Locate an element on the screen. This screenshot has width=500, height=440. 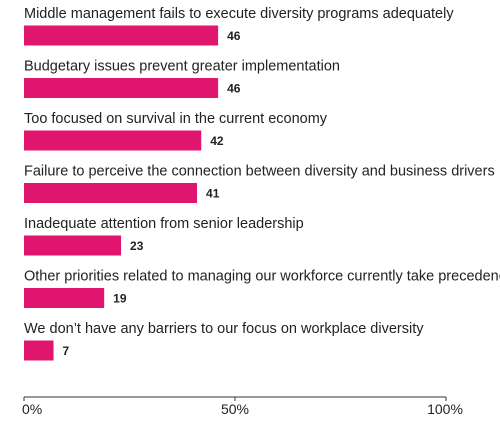
data-label: 41 is located at coordinates (213, 194).